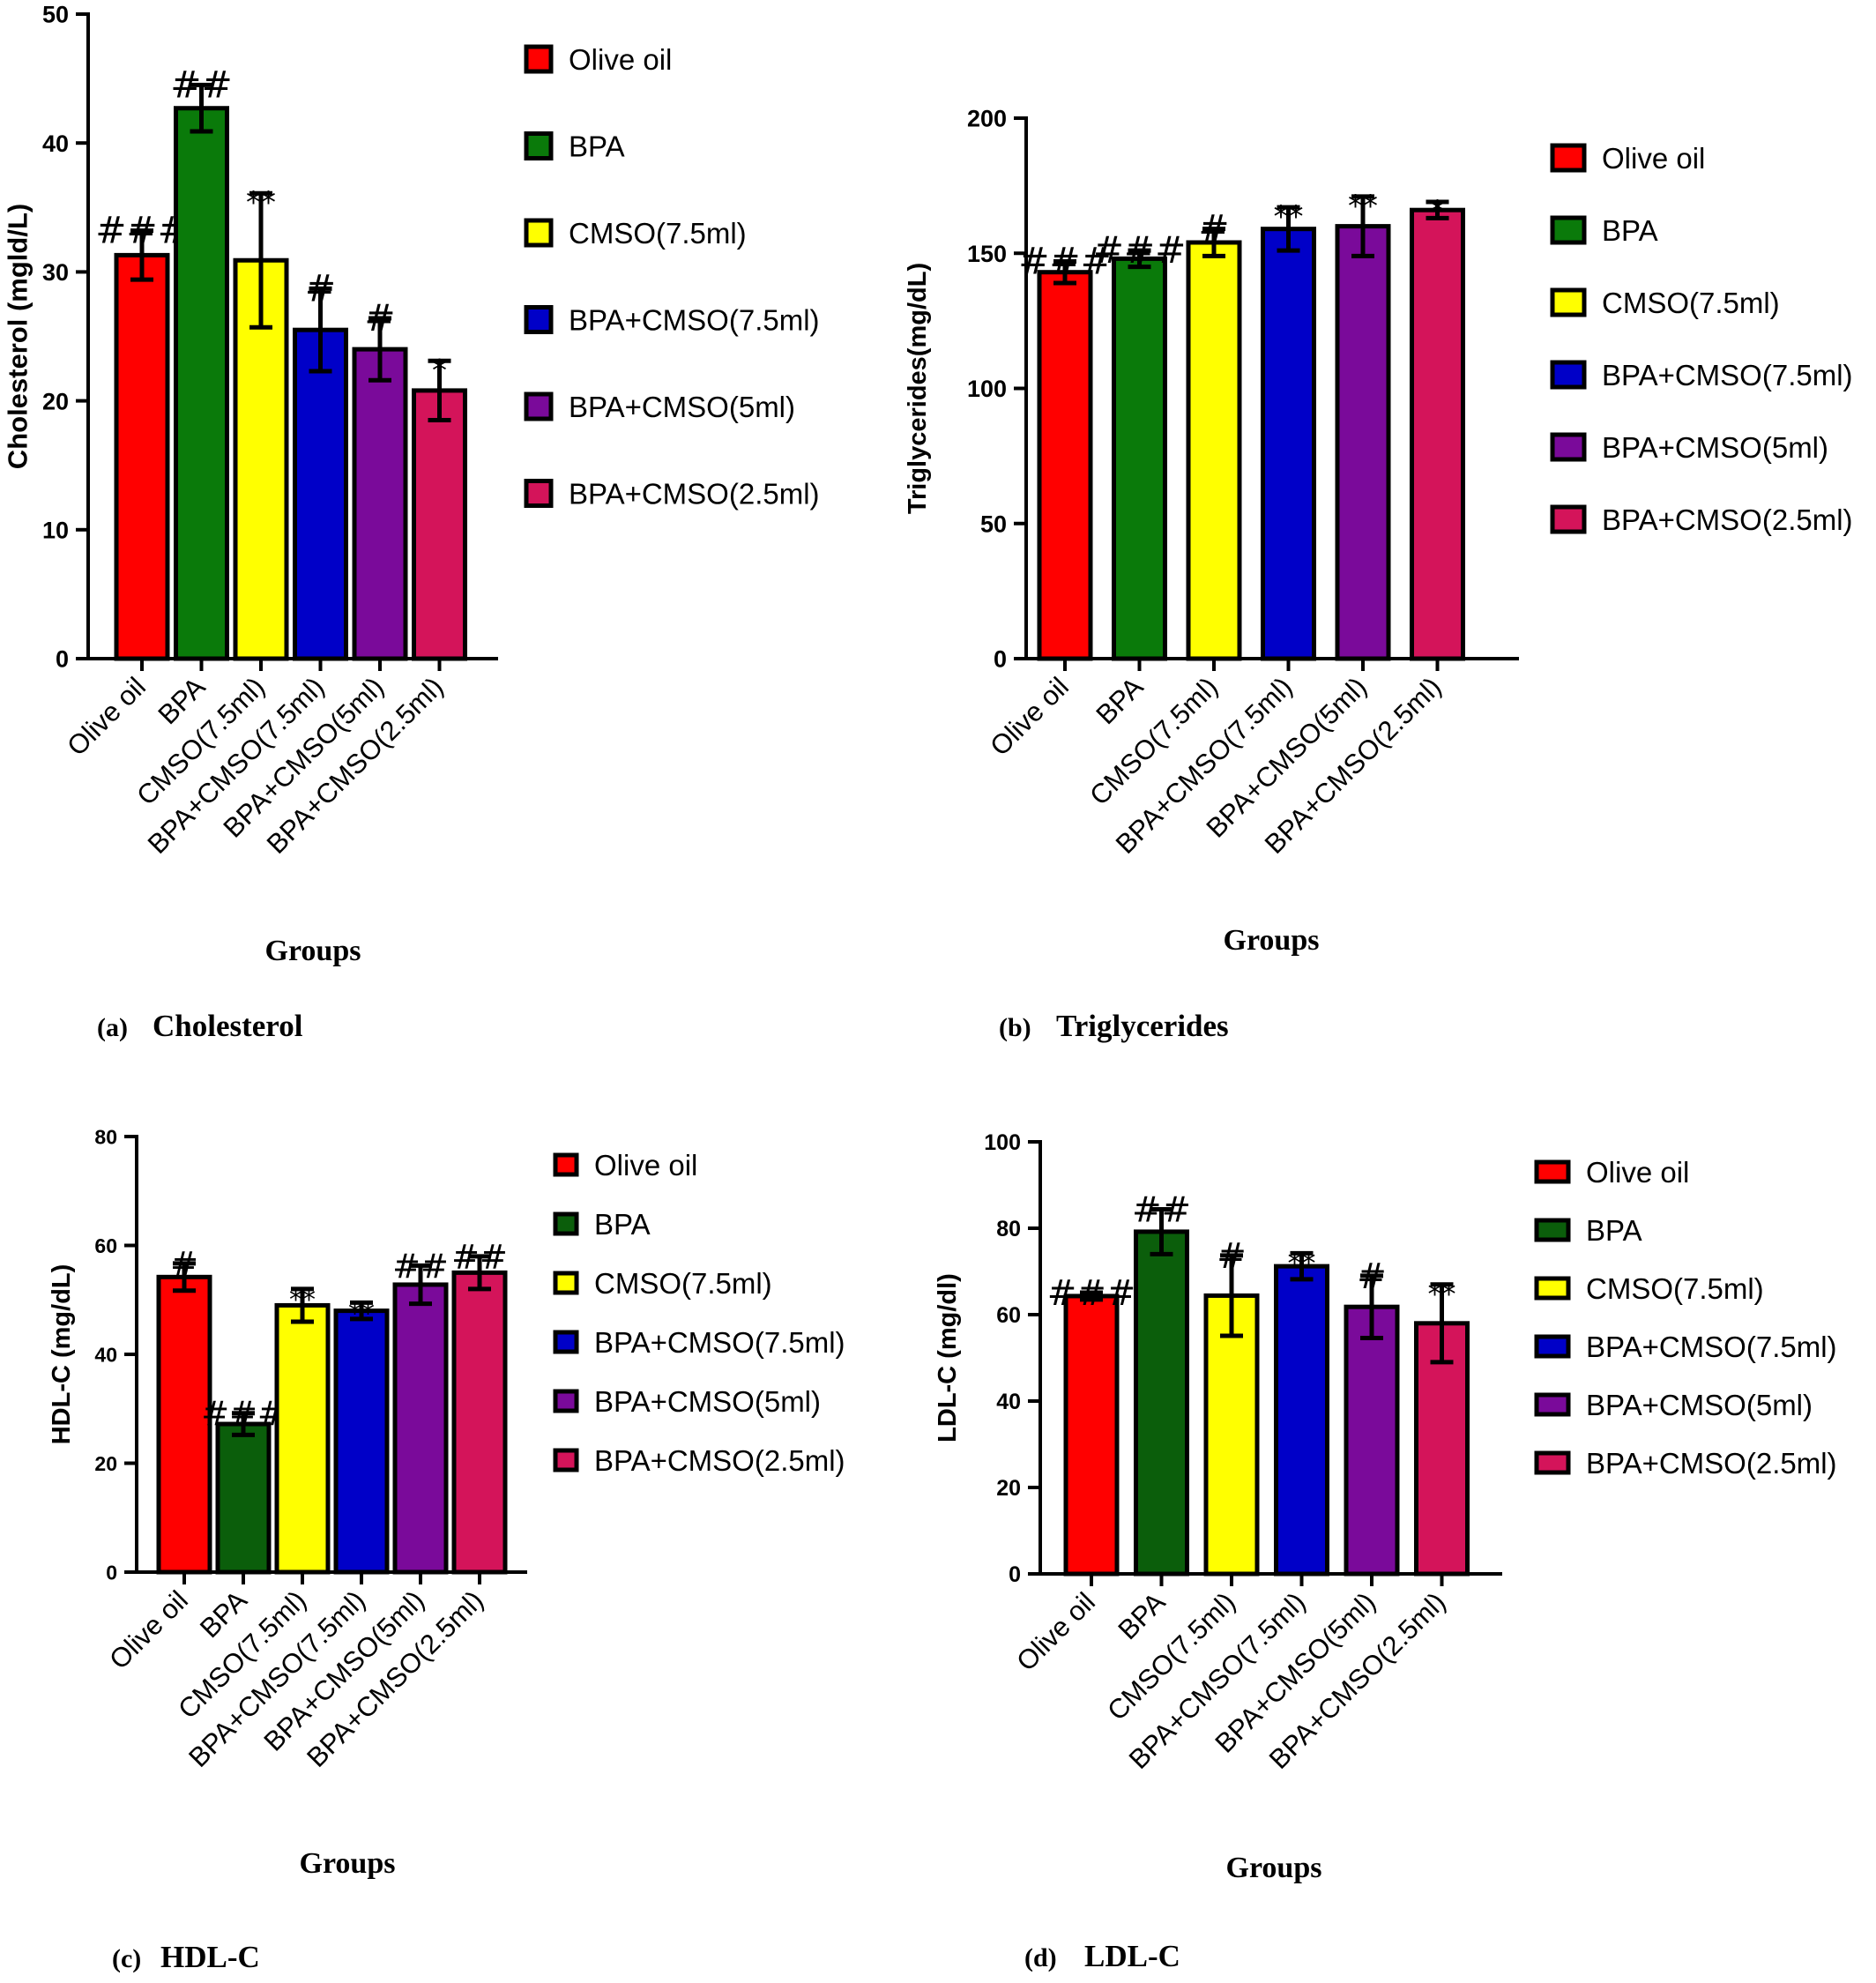  What do you see at coordinates (479, 1257) in the screenshot?
I see `significance-label-5: ##` at bounding box center [479, 1257].